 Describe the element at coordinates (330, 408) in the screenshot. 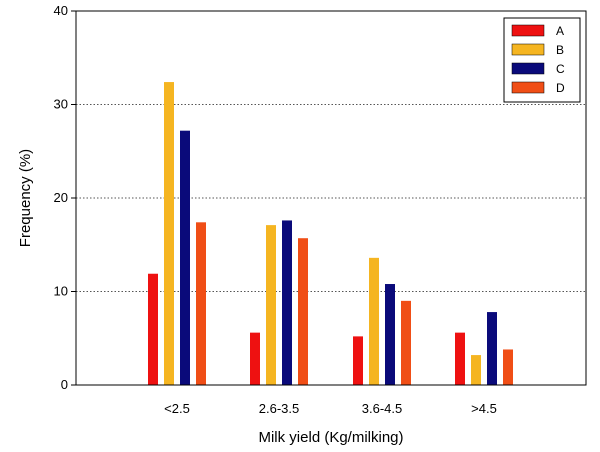

I see `x-axis-ticks: <2.5 2.6-3.5 3.6-4.5 >4.5` at that location.